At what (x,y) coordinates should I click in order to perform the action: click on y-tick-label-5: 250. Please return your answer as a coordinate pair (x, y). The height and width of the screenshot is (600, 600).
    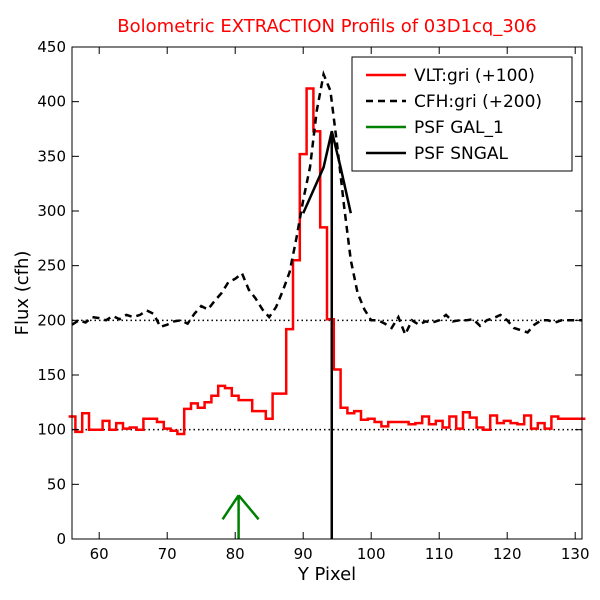
    Looking at the image, I should click on (51, 266).